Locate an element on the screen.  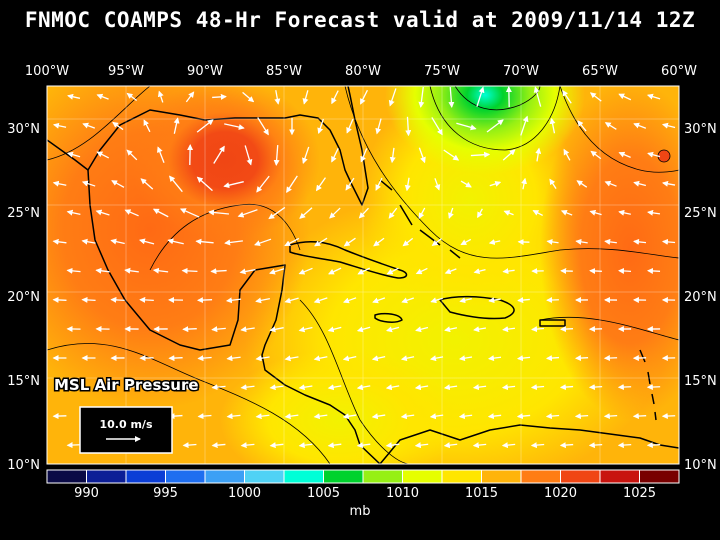
colorbar-tick-label: 1015 is located at coordinates (481, 493).